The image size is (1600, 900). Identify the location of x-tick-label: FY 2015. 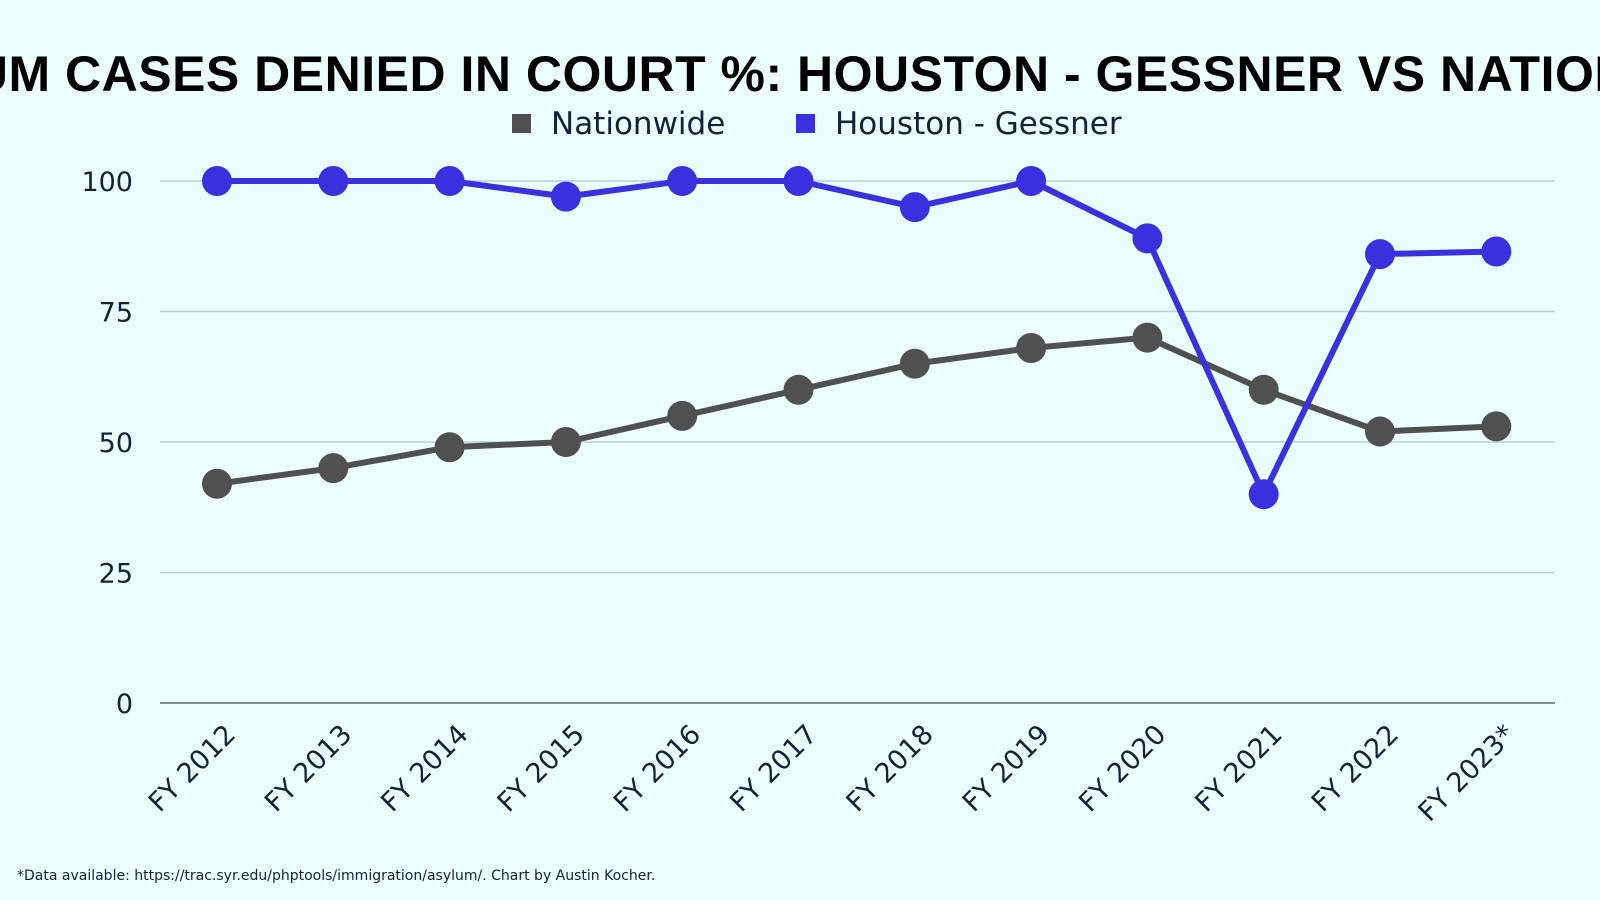
(541, 768).